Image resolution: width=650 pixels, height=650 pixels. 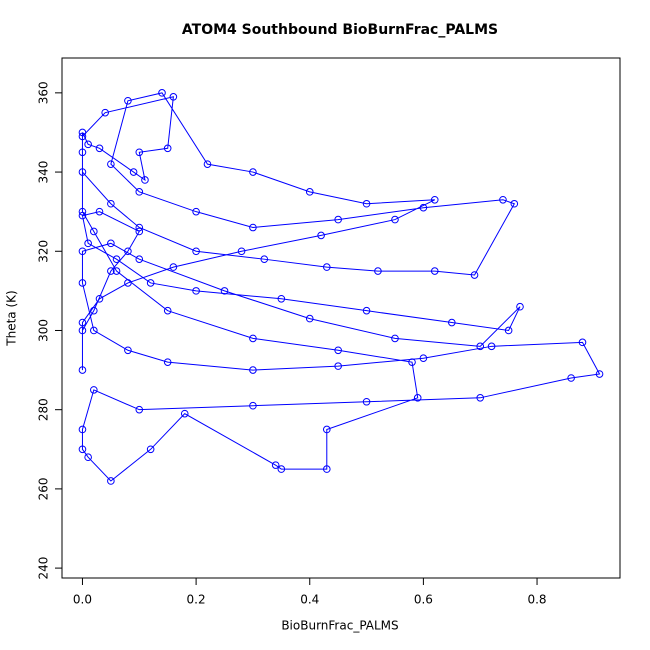 What do you see at coordinates (44, 568) in the screenshot?
I see `y-tick-label: 240` at bounding box center [44, 568].